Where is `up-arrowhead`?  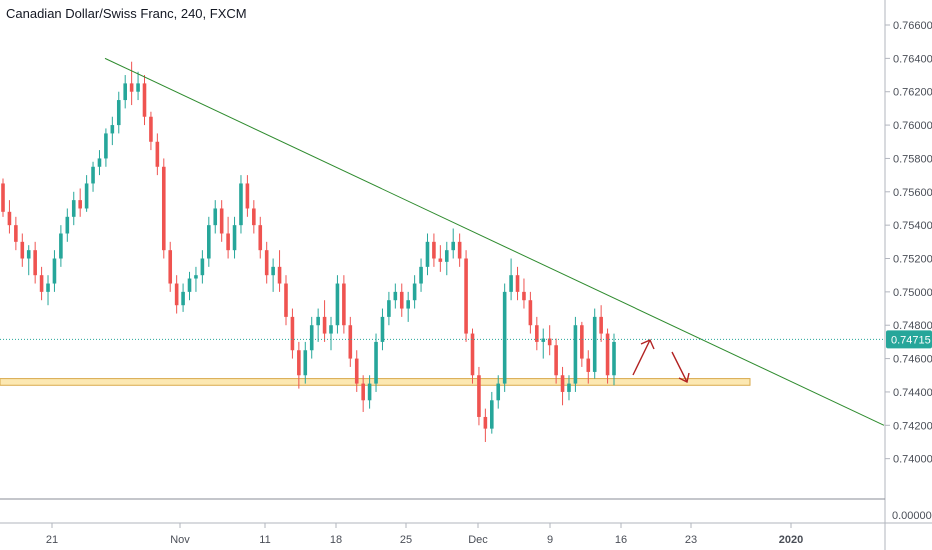
up-arrowhead is located at coordinates (647, 344).